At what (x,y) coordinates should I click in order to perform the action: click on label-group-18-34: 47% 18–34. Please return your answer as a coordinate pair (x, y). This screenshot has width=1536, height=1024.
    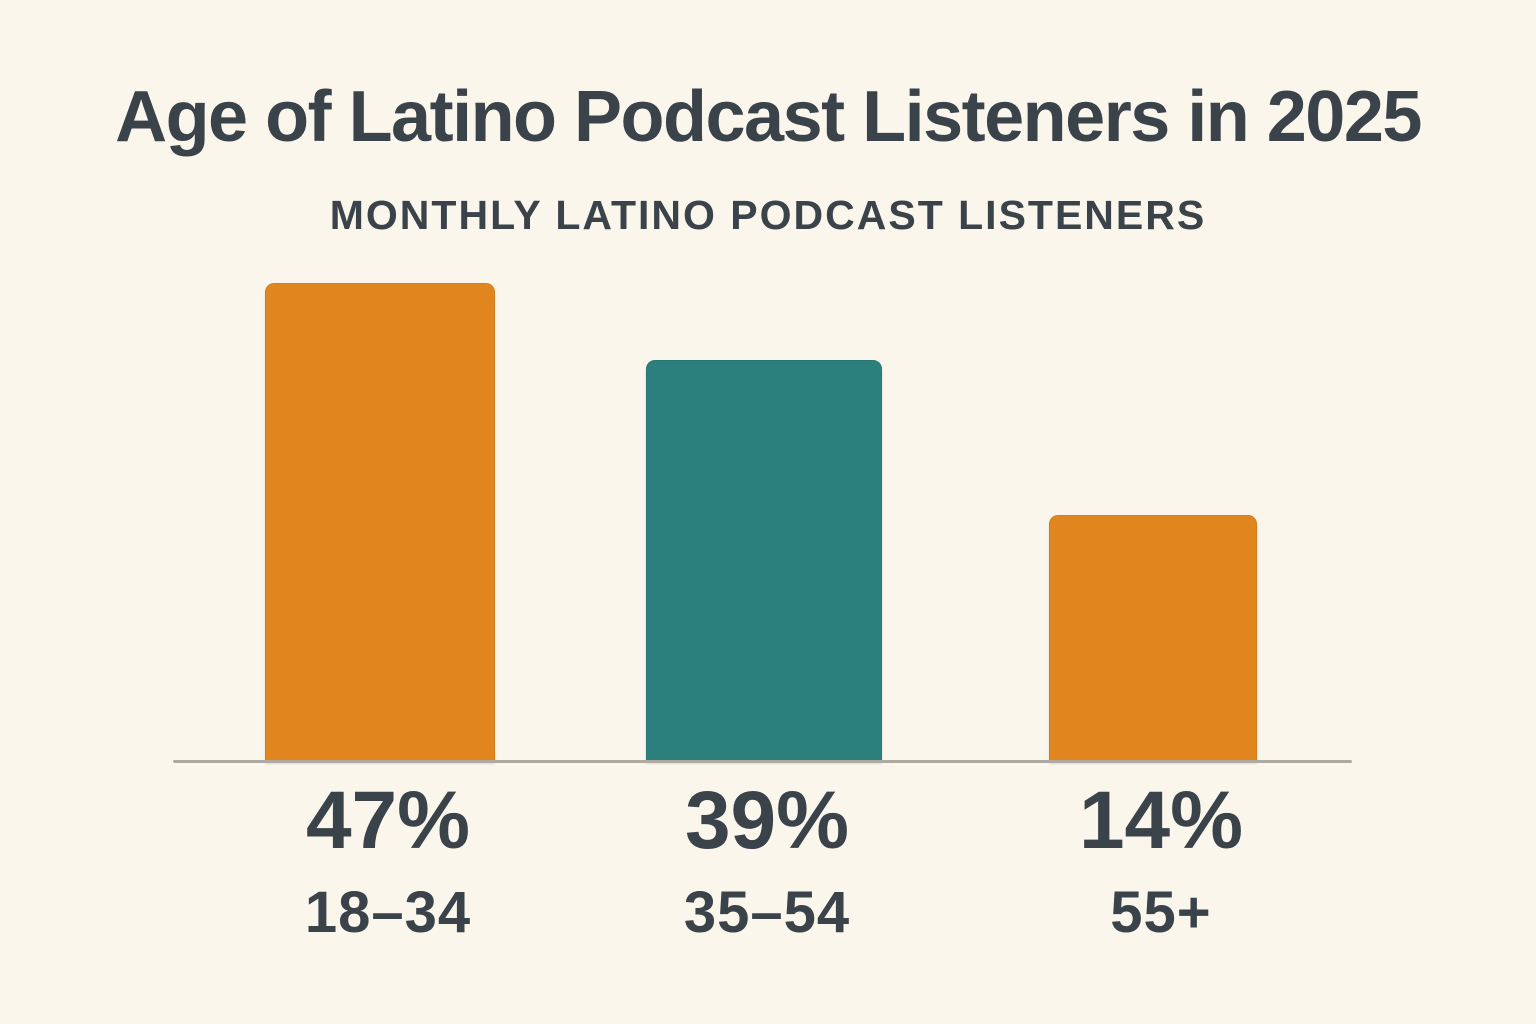
    Looking at the image, I should click on (388, 861).